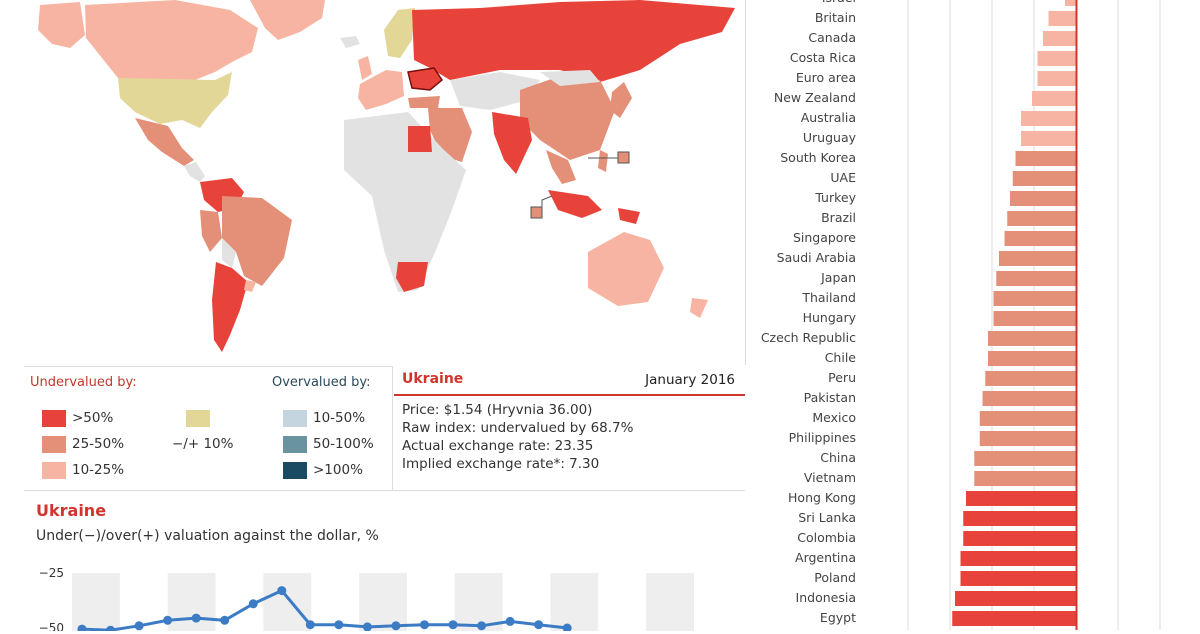 The width and height of the screenshot is (1200, 634). Describe the element at coordinates (171, 40) in the screenshot. I see `map-canada` at that location.